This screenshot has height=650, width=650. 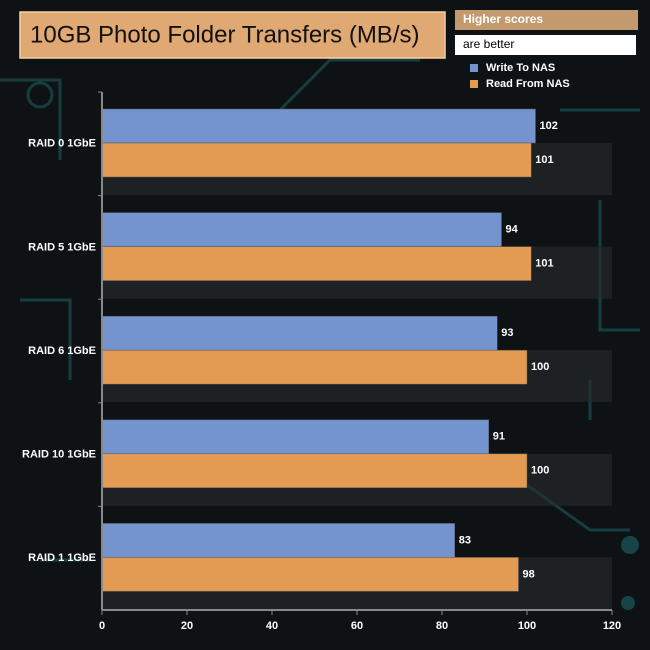 What do you see at coordinates (62, 558) in the screenshot?
I see `y-tick-label: RAID 1 1GbE` at bounding box center [62, 558].